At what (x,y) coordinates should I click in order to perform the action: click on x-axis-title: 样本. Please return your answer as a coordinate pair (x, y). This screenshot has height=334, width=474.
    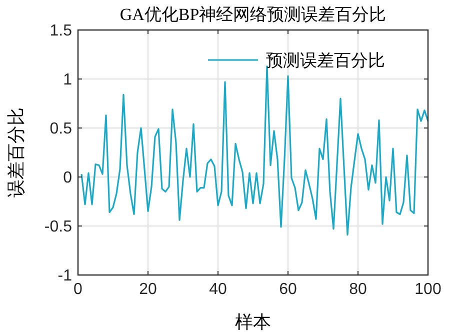
    Looking at the image, I should click on (253, 322).